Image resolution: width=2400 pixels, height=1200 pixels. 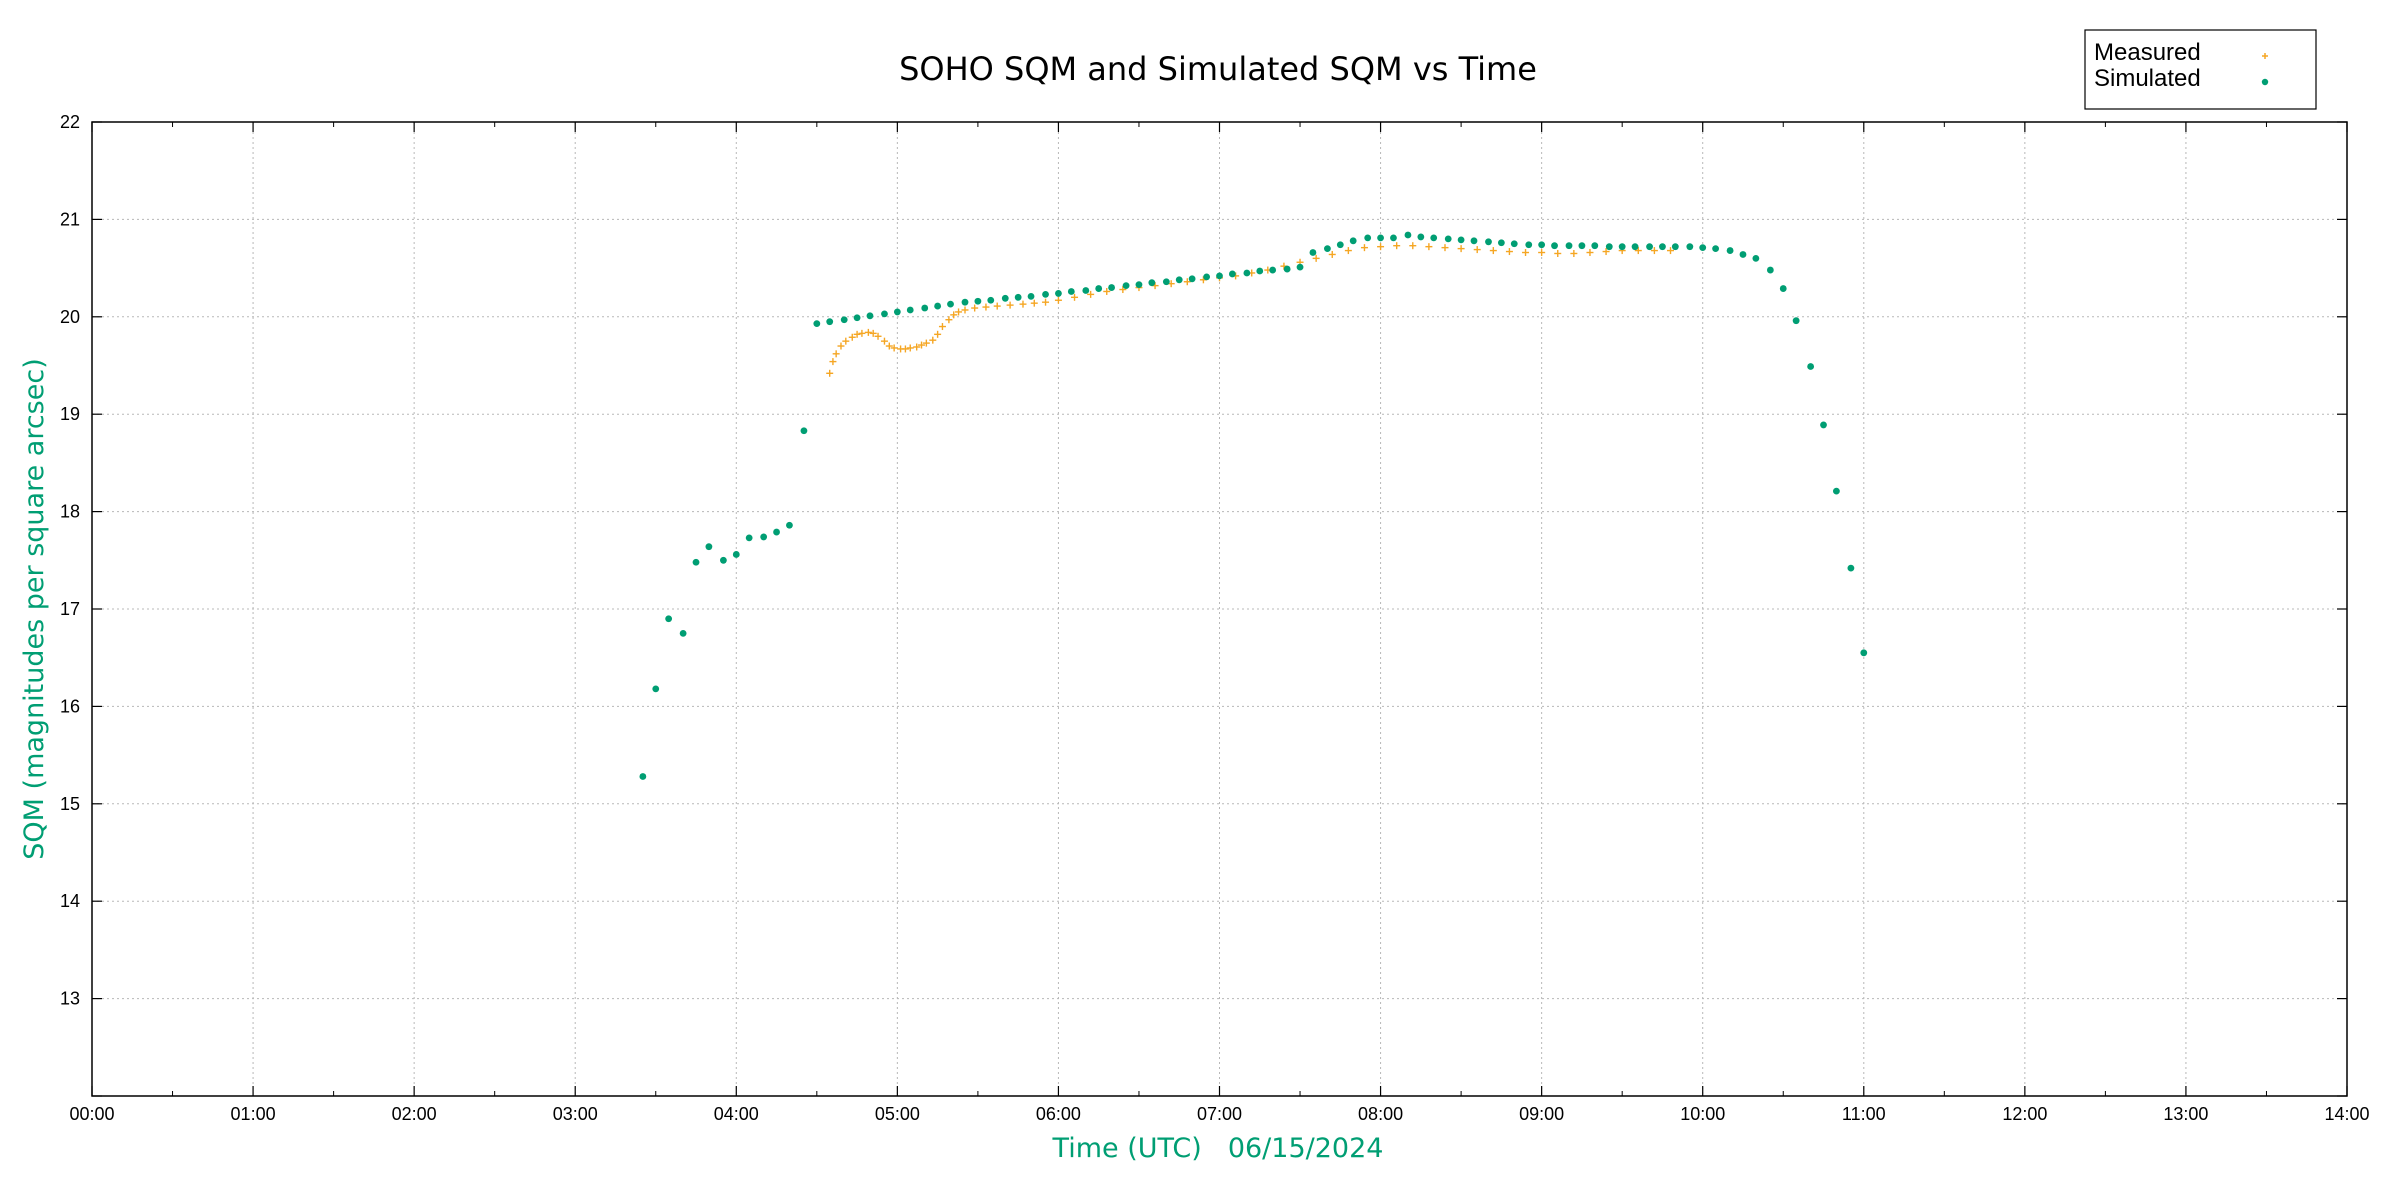 I want to click on legend: Measured Simulated, so click(x=2200, y=69).